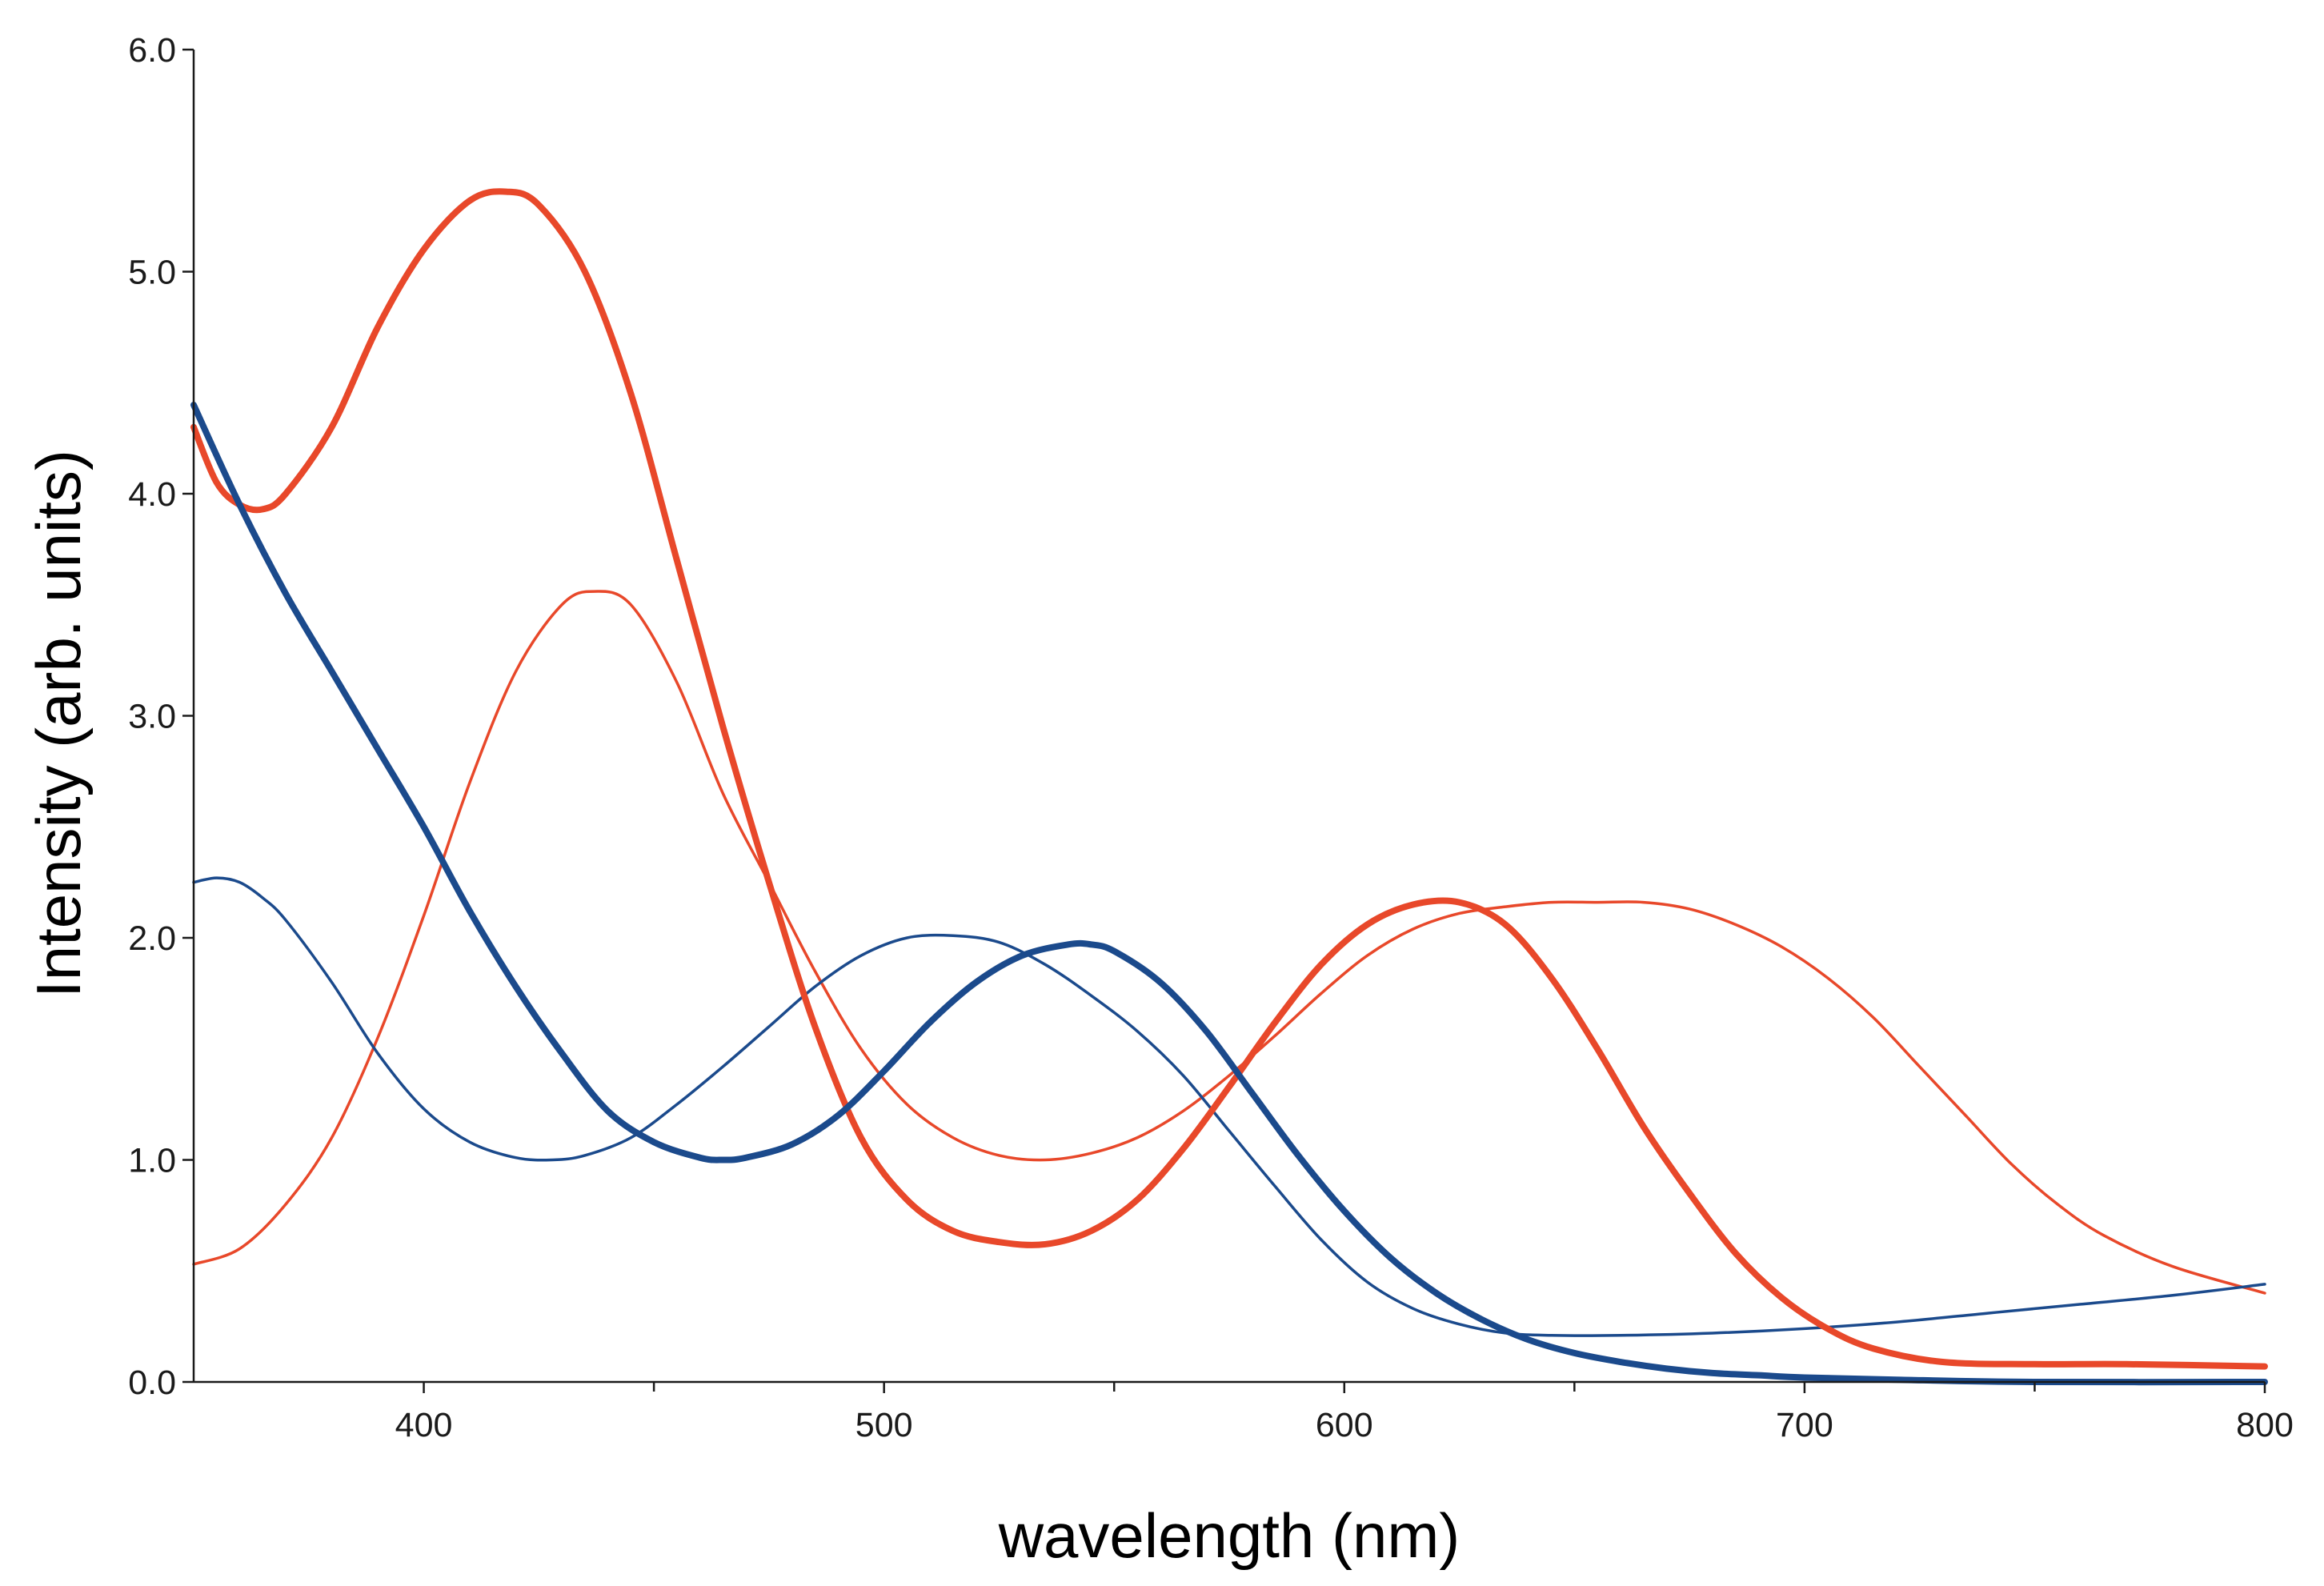 This screenshot has width=2324, height=1586. What do you see at coordinates (152, 717) in the screenshot?
I see `y-tick-label: 3.0` at bounding box center [152, 717].